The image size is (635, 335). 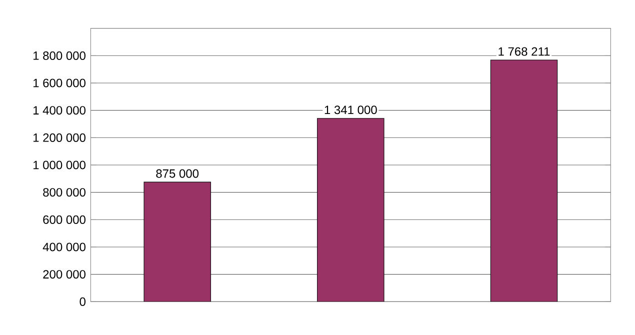 What do you see at coordinates (60, 165) in the screenshot?
I see `y-tick-label: 1 000 000` at bounding box center [60, 165].